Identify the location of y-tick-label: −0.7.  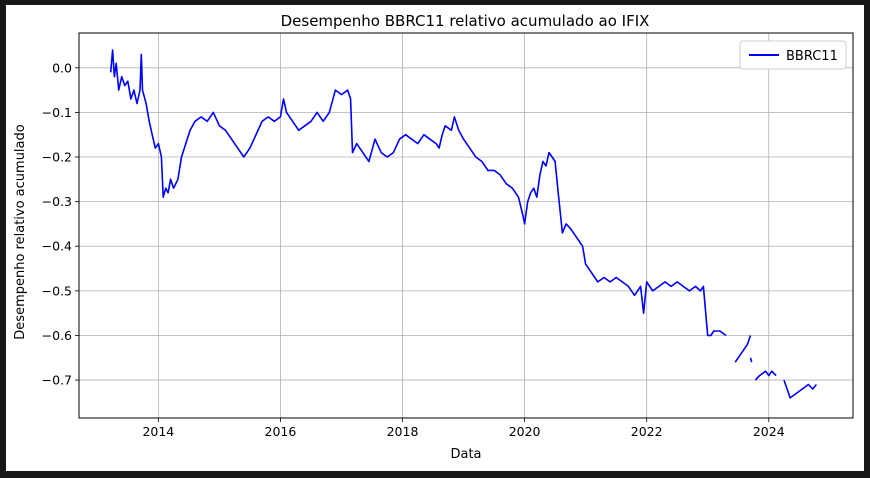
(57, 380).